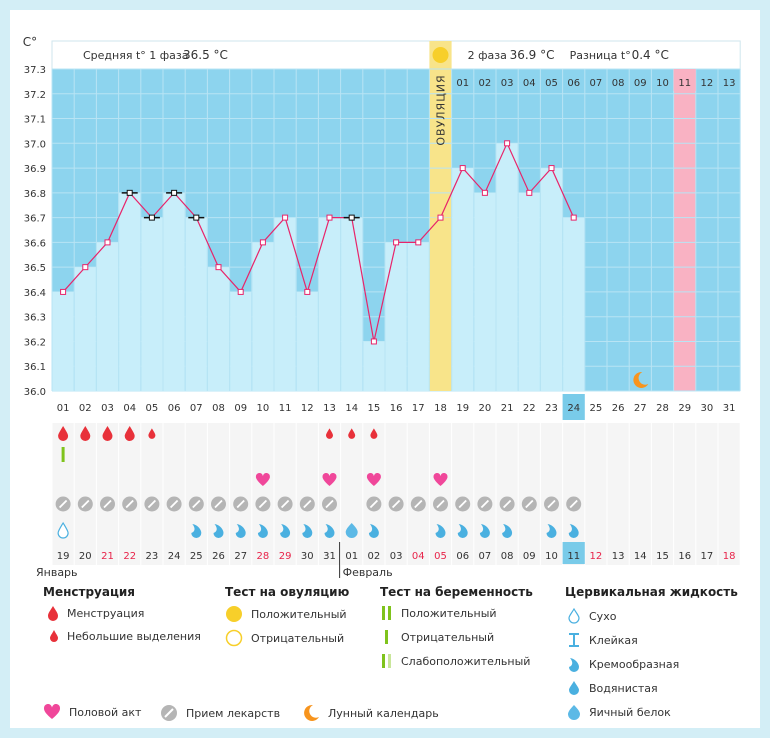  I want to click on legend-menstruation: Менструация, so click(95, 613).